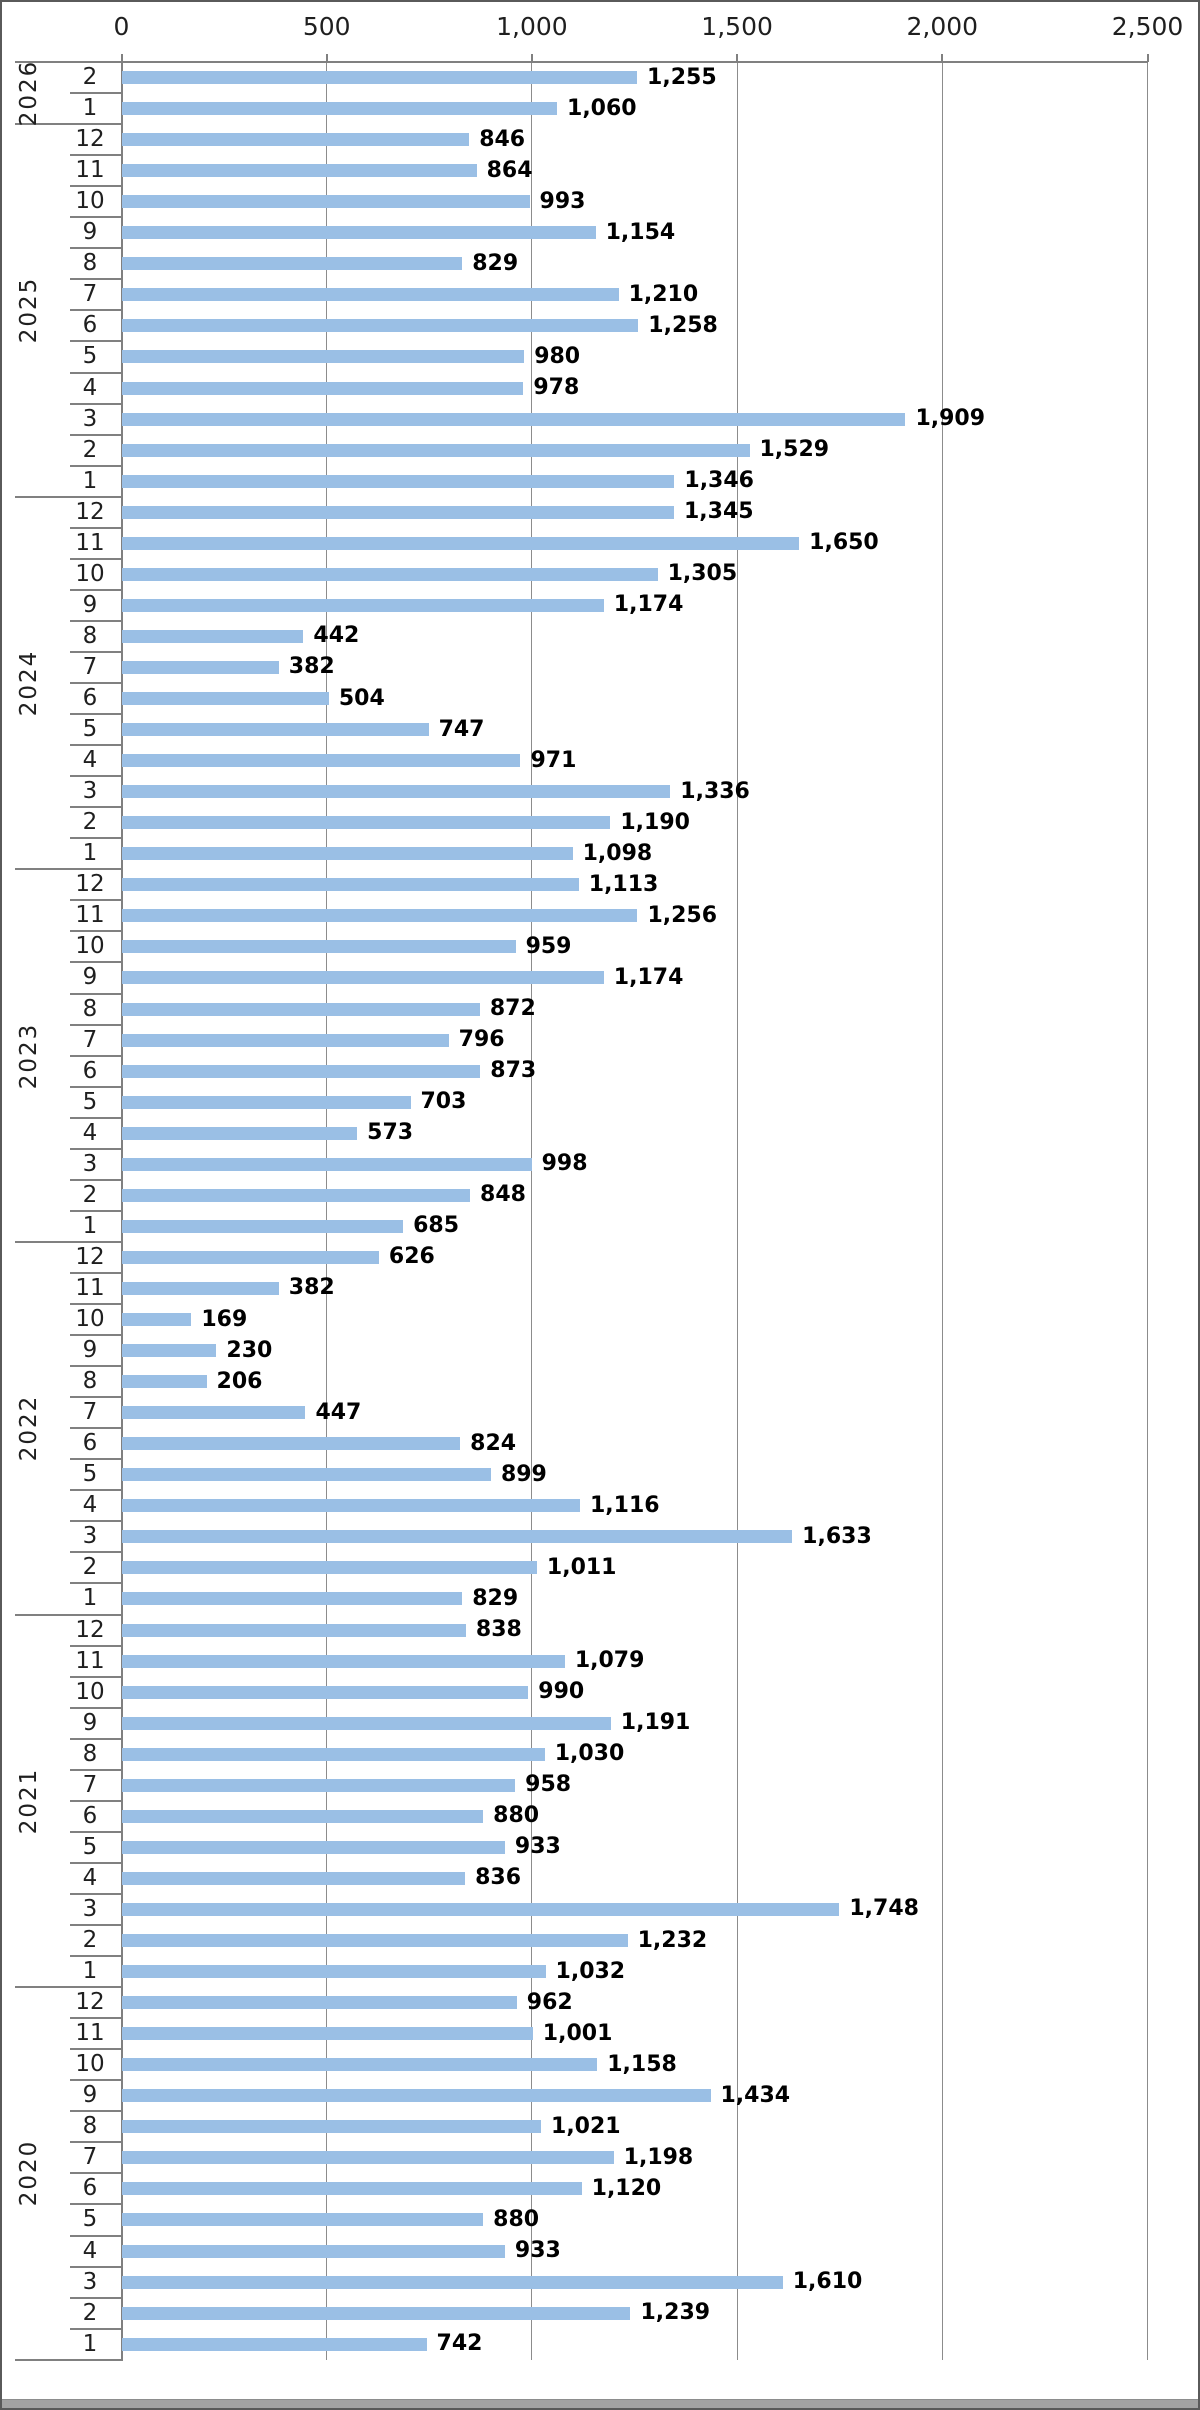 This screenshot has width=1200, height=2410. What do you see at coordinates (90, 791) in the screenshot?
I see `month-tick-label: 3` at bounding box center [90, 791].